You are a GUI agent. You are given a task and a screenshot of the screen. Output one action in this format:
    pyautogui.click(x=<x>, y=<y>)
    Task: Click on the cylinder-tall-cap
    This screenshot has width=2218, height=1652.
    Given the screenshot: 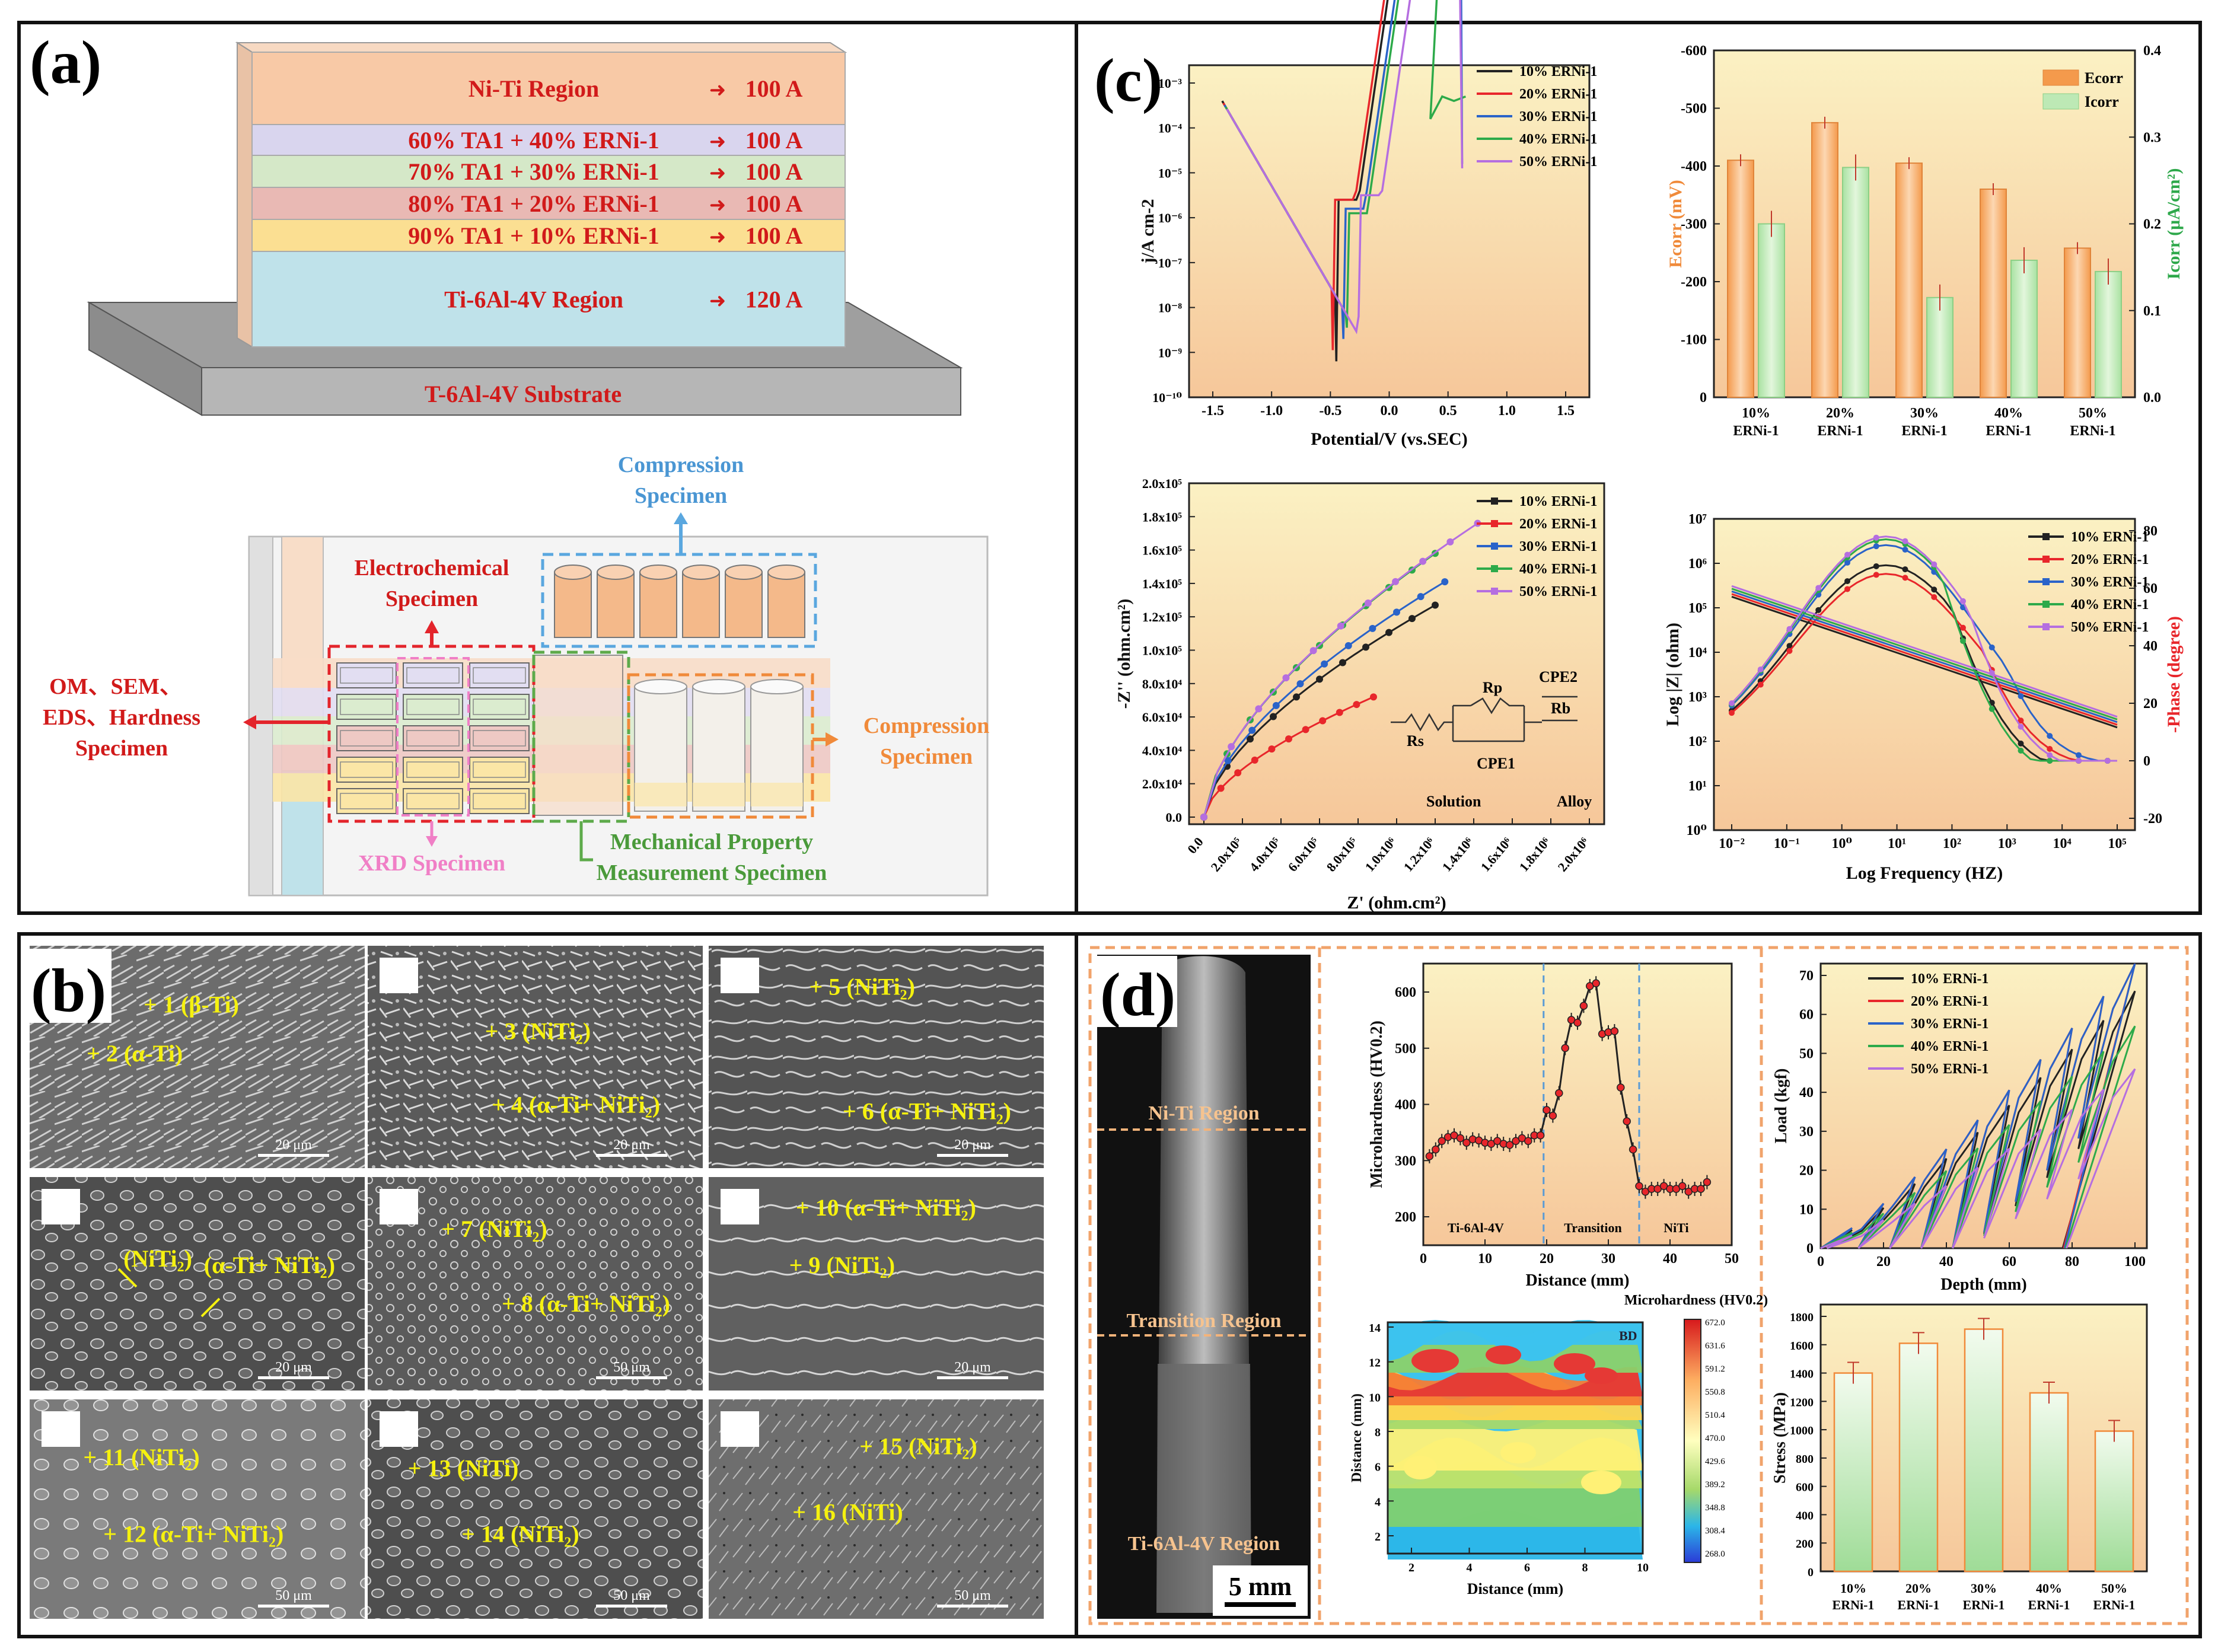 What is the action you would take?
    pyautogui.click(x=719, y=686)
    